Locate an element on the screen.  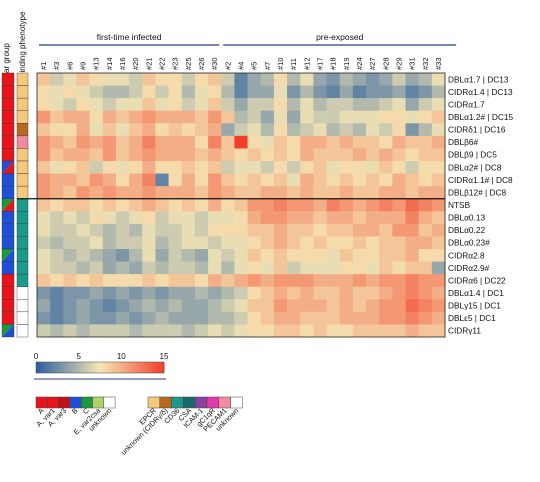
column-label: #33 is located at coordinates (438, 63).